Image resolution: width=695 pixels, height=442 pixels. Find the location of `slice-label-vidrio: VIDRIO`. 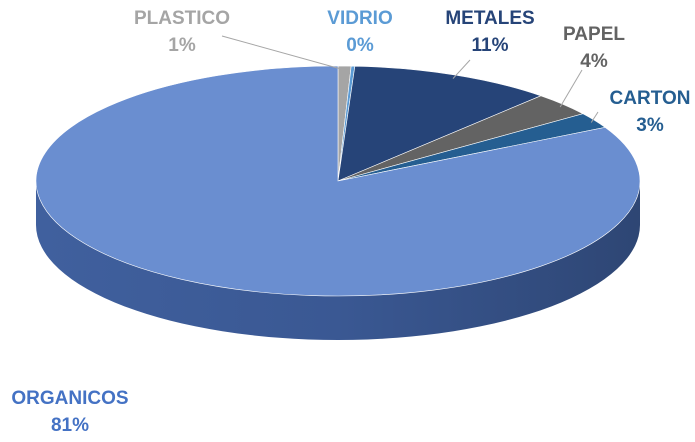

slice-label-vidrio: VIDRIO is located at coordinates (359, 18).